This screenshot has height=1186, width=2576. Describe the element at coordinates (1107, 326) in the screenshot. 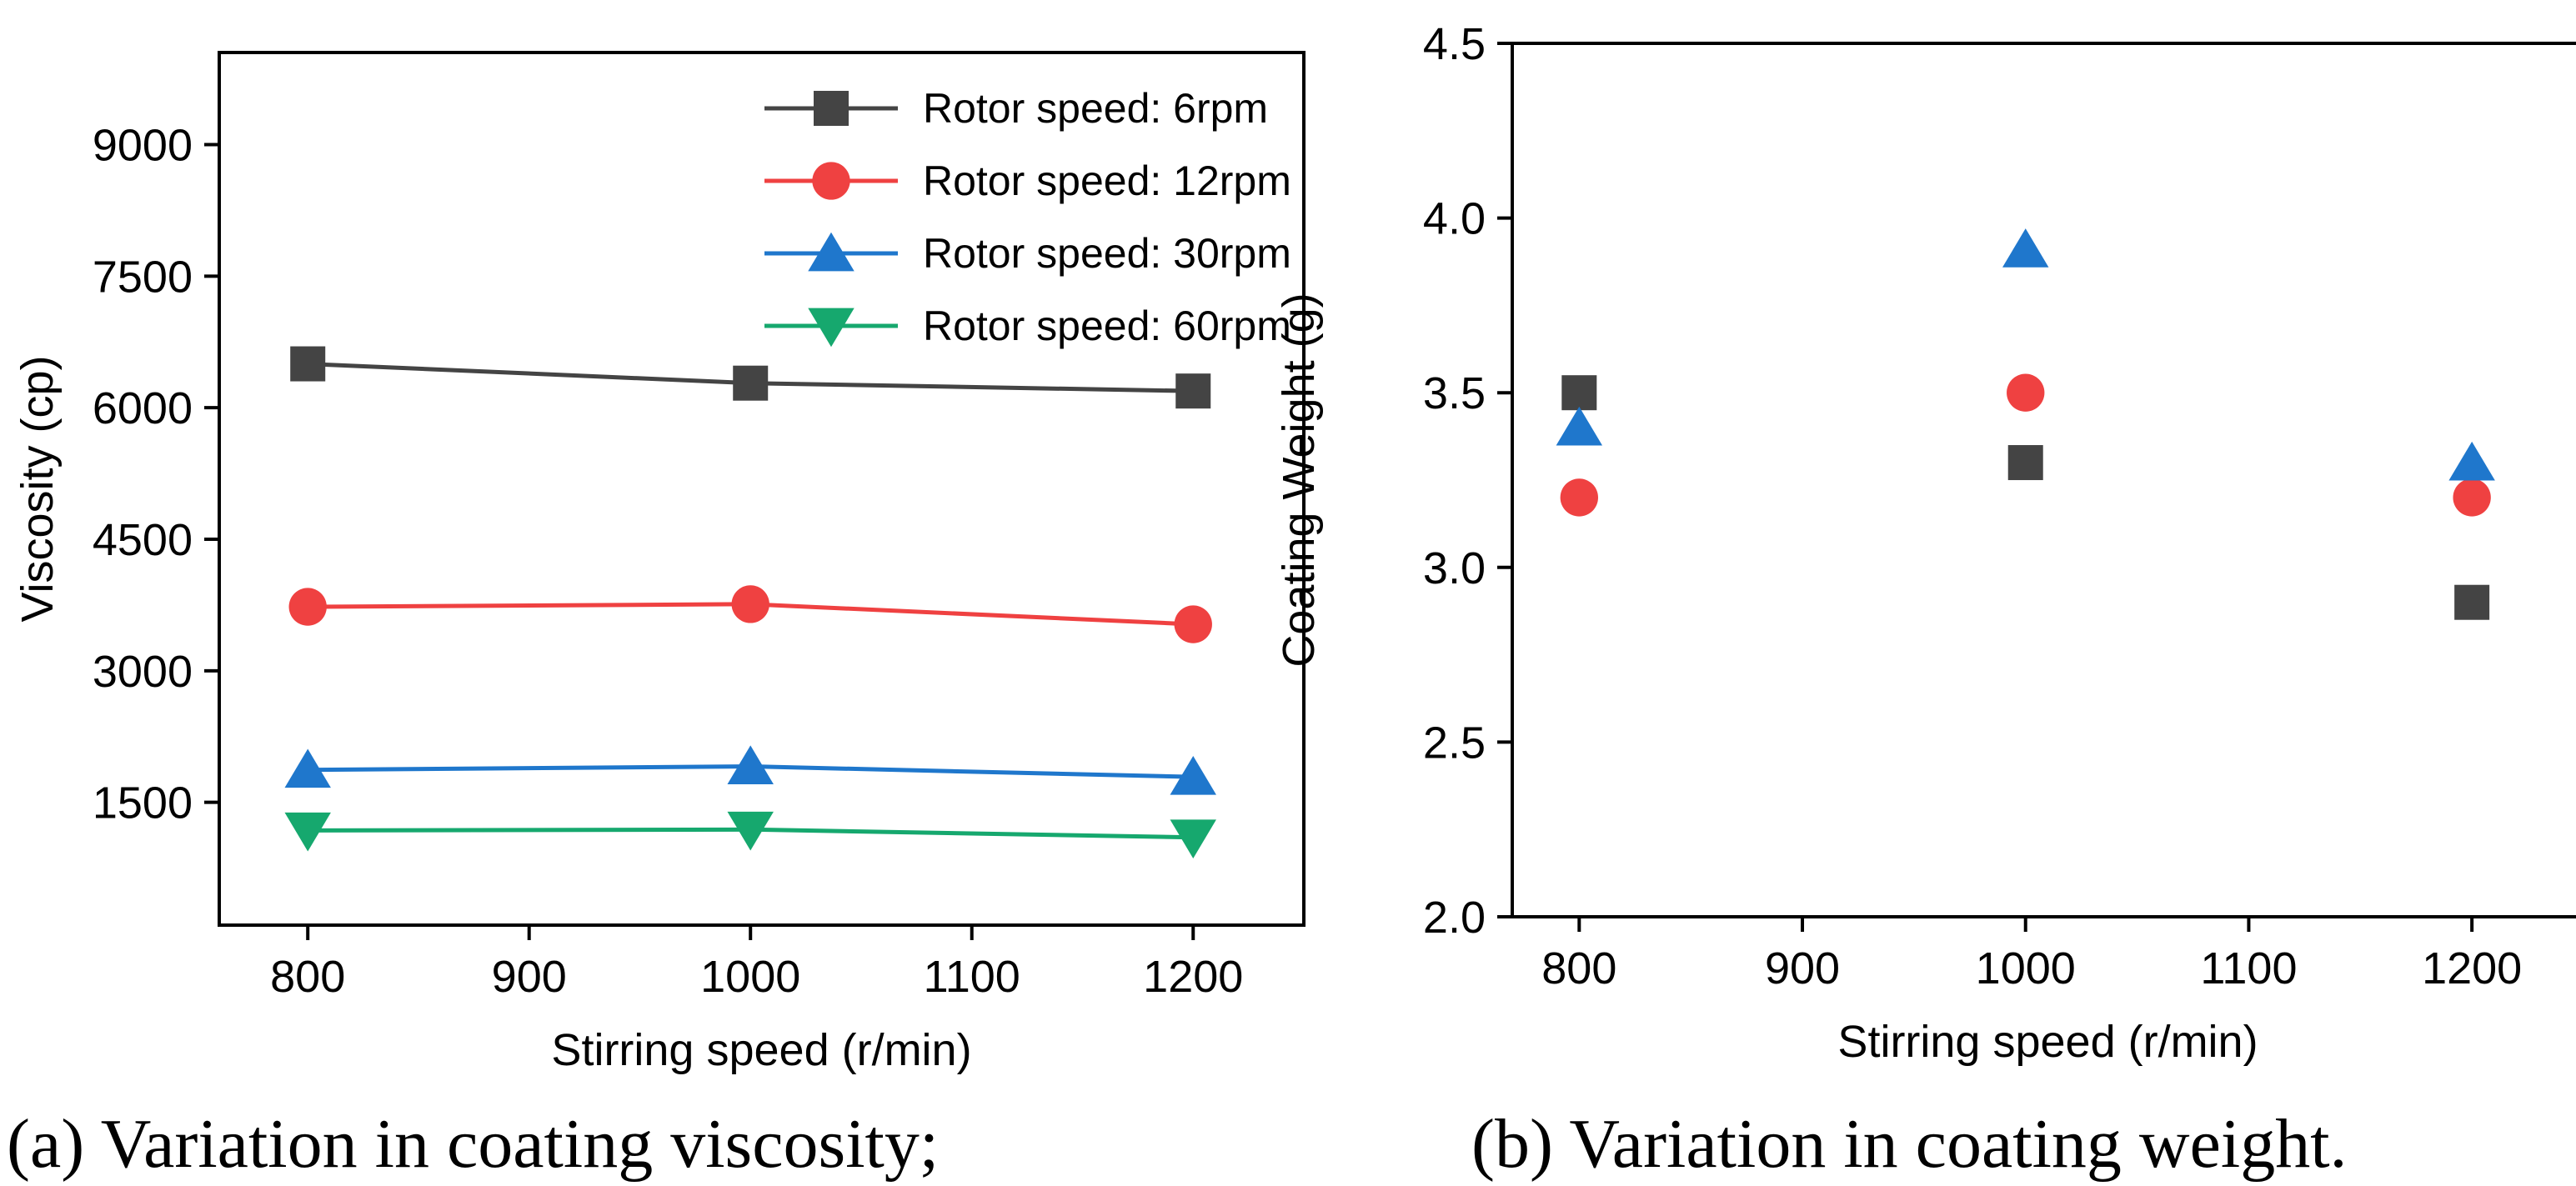

I see `legend-label: Rotor speed: 60rpm` at that location.